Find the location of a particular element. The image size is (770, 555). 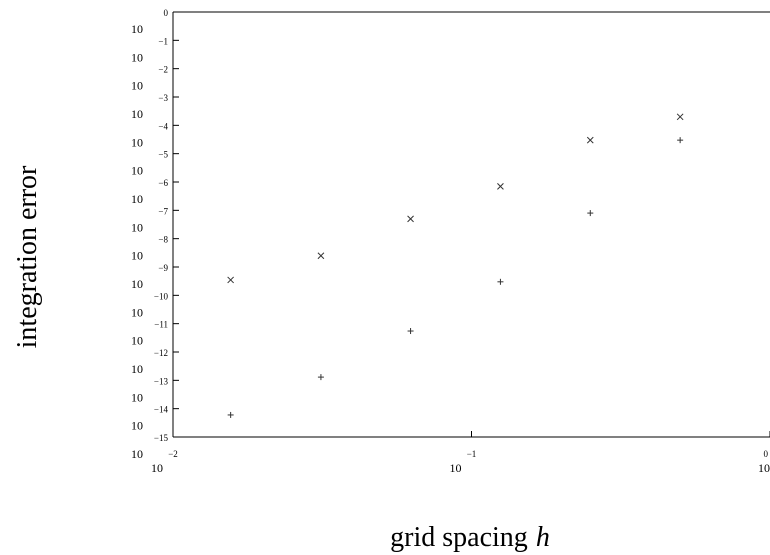

x-axis-label-variable: h is located at coordinates (543, 537).